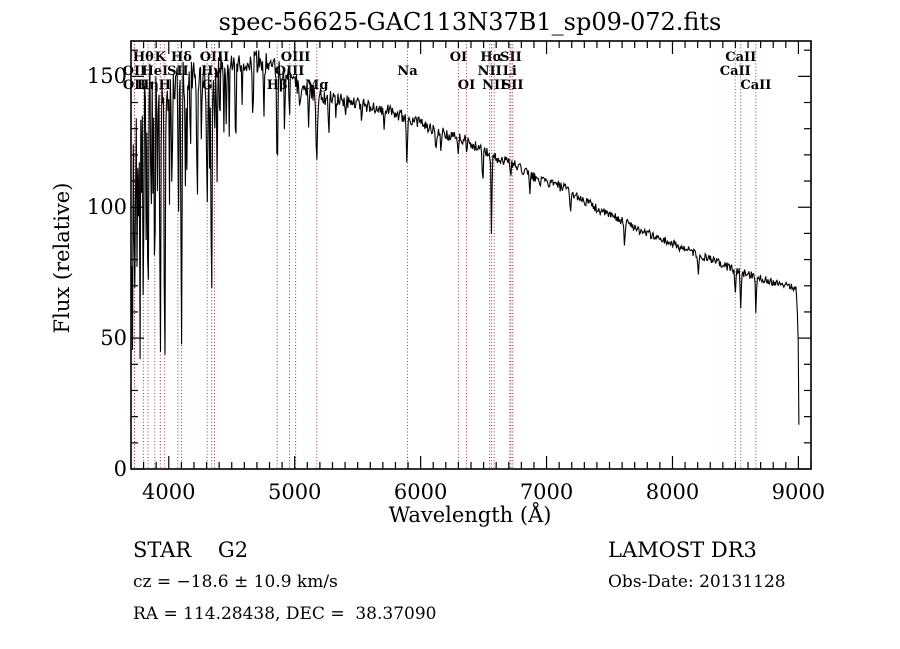  Describe the element at coordinates (546, 492) in the screenshot. I see `x-tick-label: 7000` at that location.